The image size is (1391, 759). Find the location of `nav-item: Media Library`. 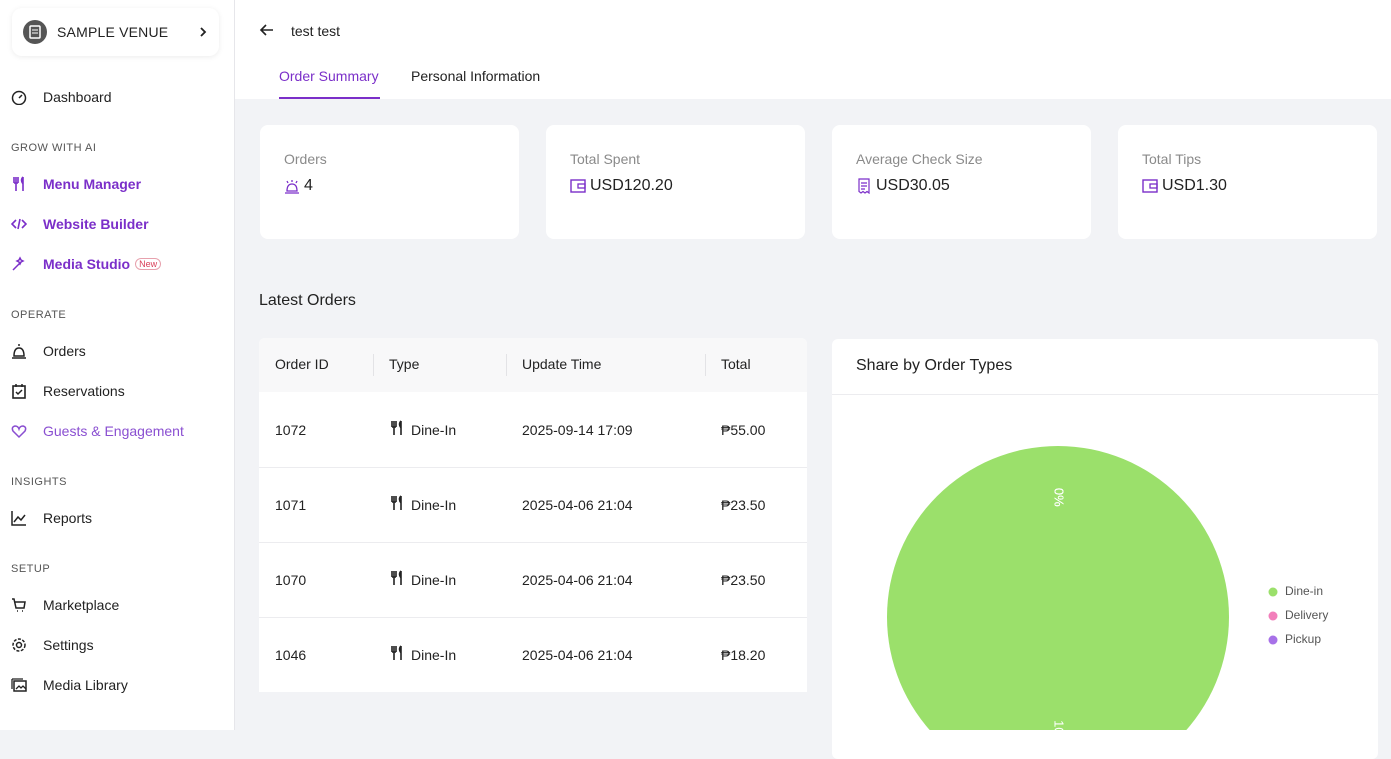

nav-item: Media Library is located at coordinates (85, 685).